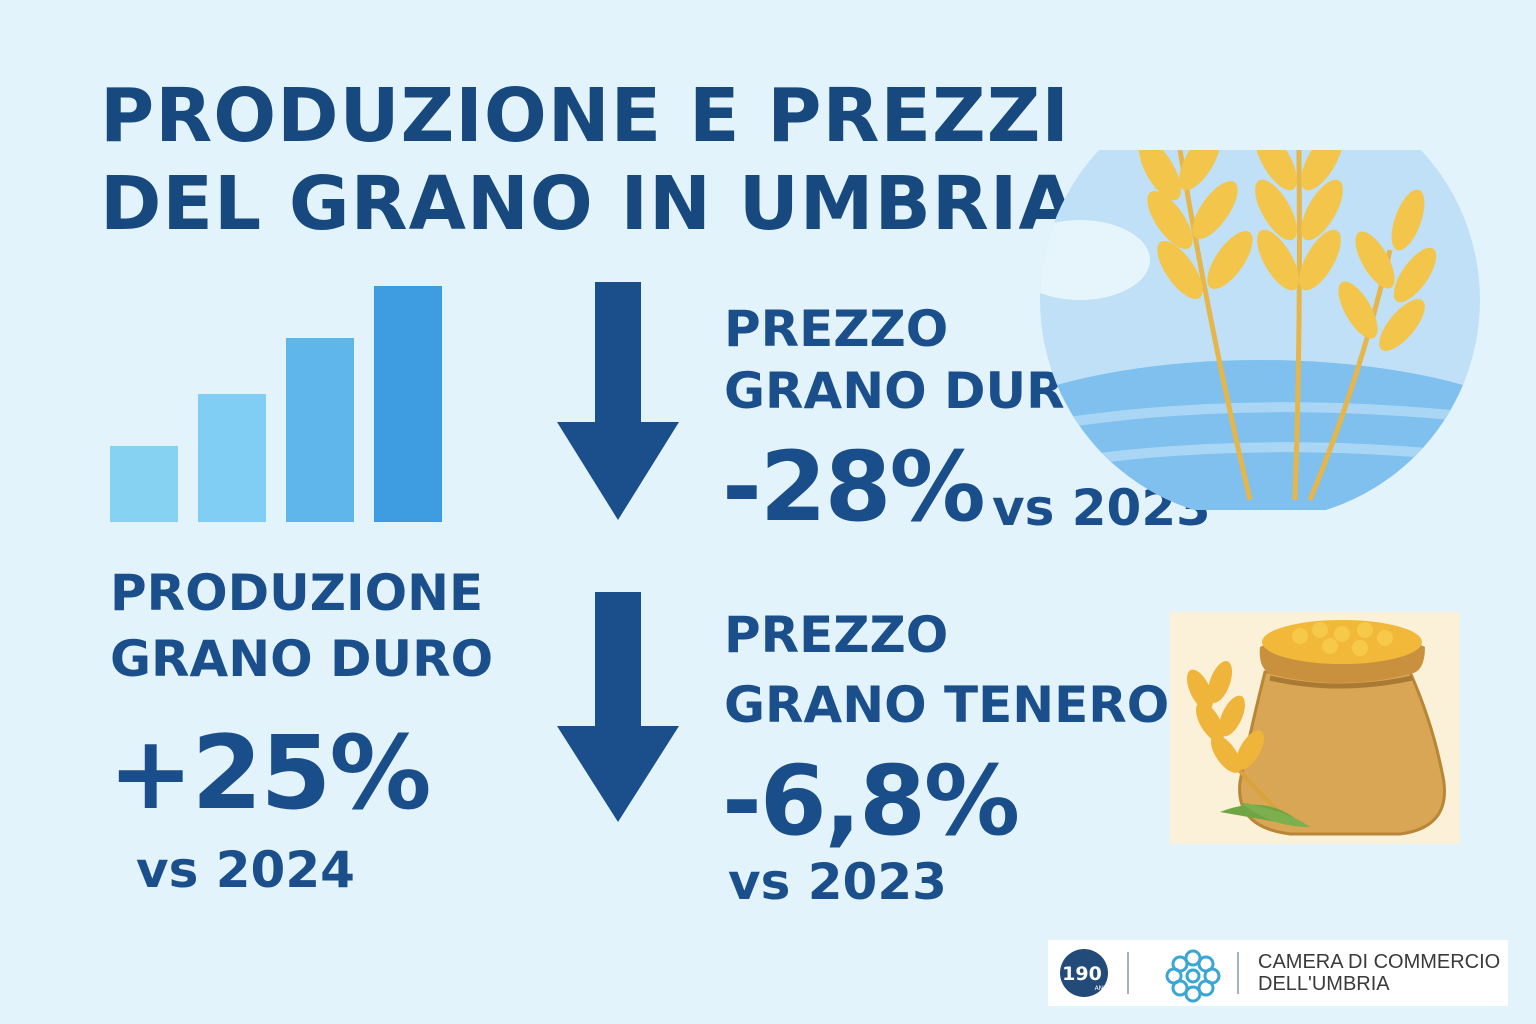  I want to click on title-line-2: DEL GRANO IN UMBRIA, so click(588, 204).